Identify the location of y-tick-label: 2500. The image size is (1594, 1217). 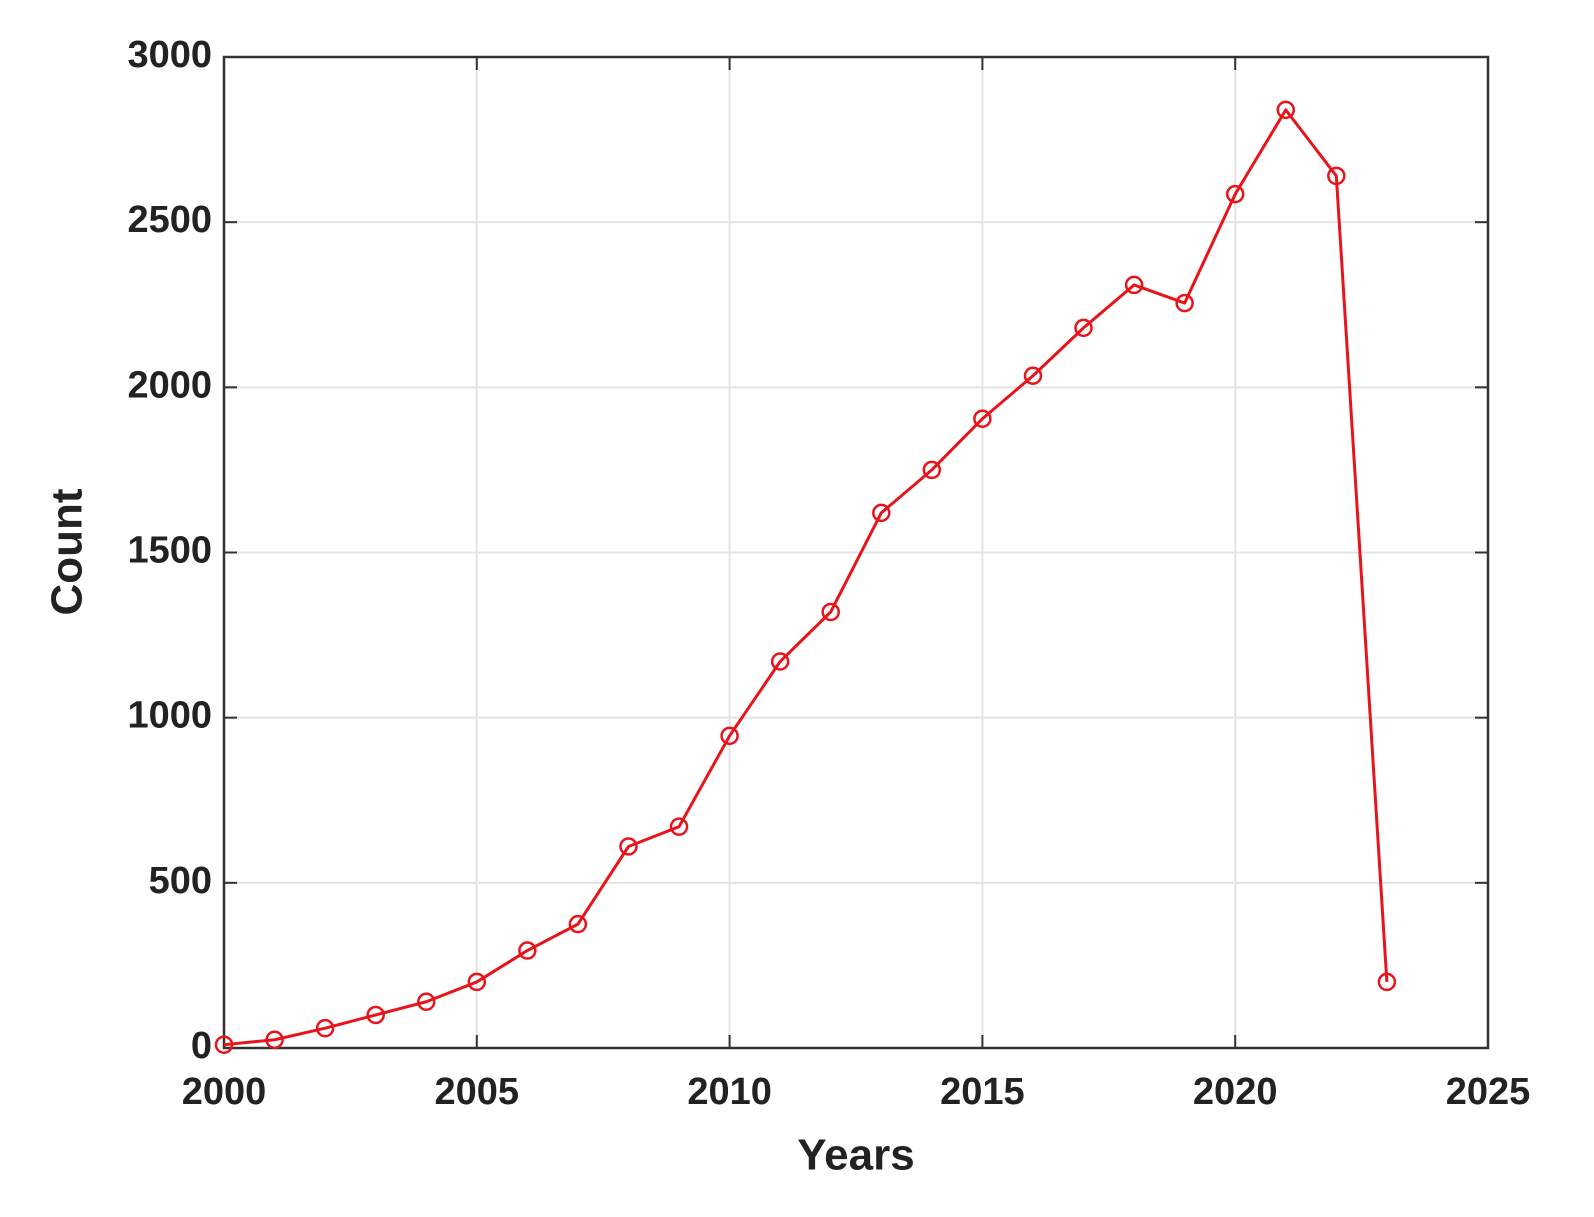
(169, 220).